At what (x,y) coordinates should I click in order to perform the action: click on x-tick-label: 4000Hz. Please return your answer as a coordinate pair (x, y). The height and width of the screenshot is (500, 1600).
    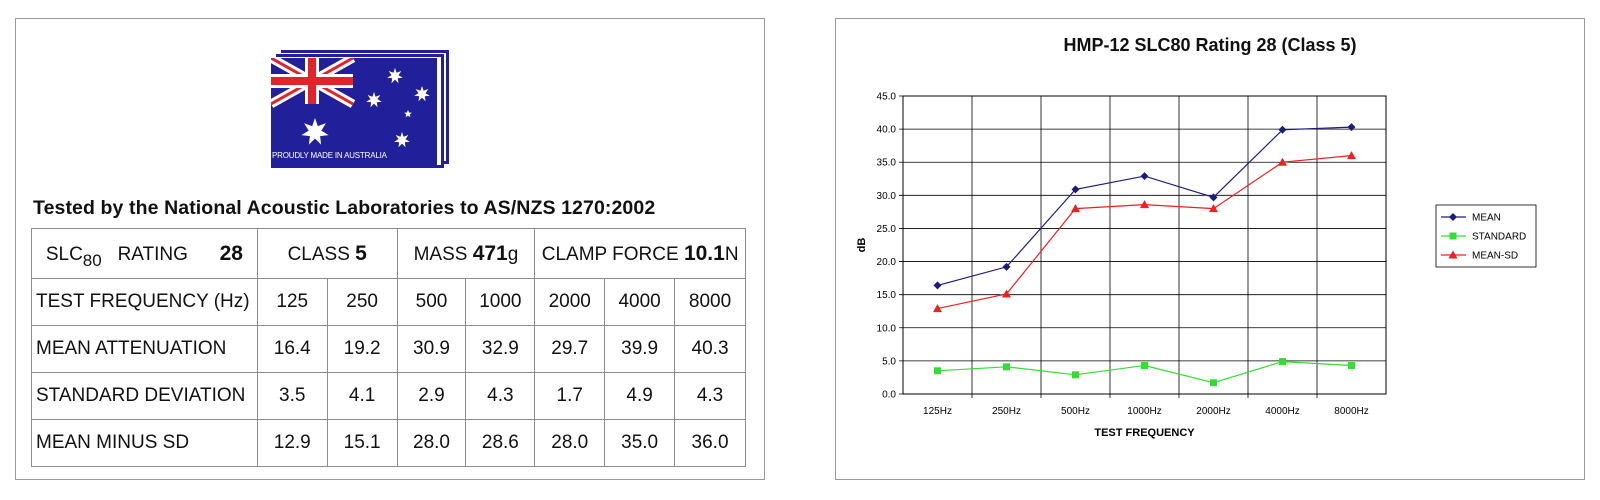
    Looking at the image, I should click on (1282, 411).